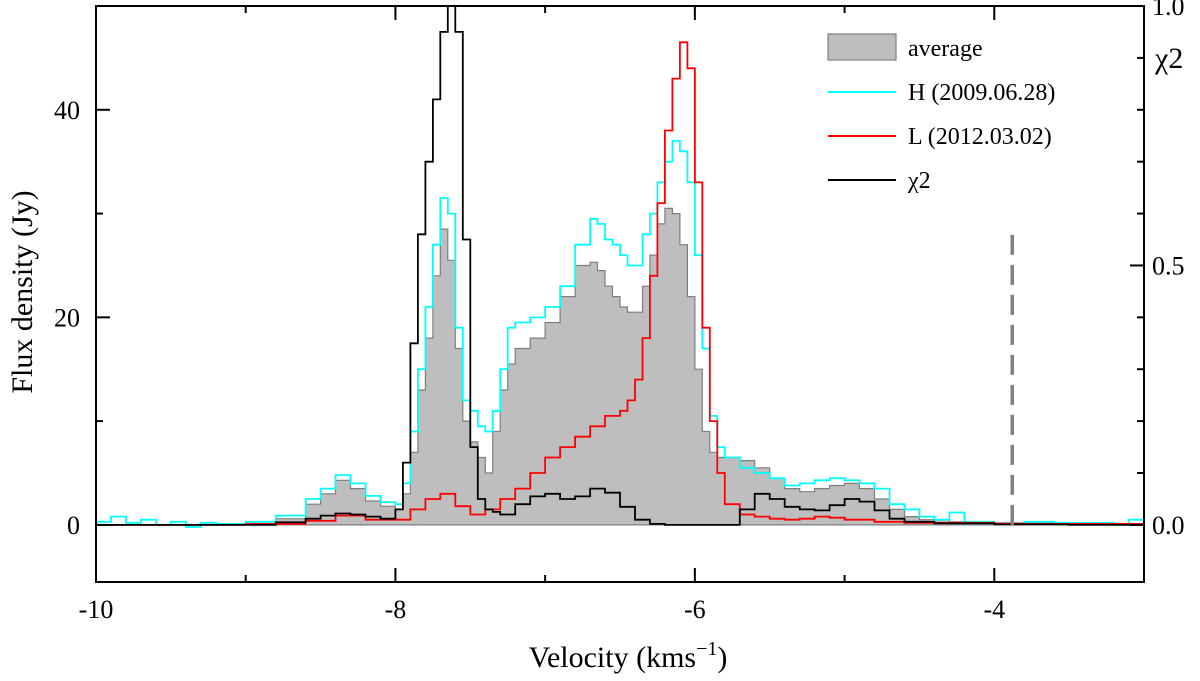 Image resolution: width=1200 pixels, height=681 pixels. Describe the element at coordinates (695, 609) in the screenshot. I see `x-tick-label: -6` at that location.